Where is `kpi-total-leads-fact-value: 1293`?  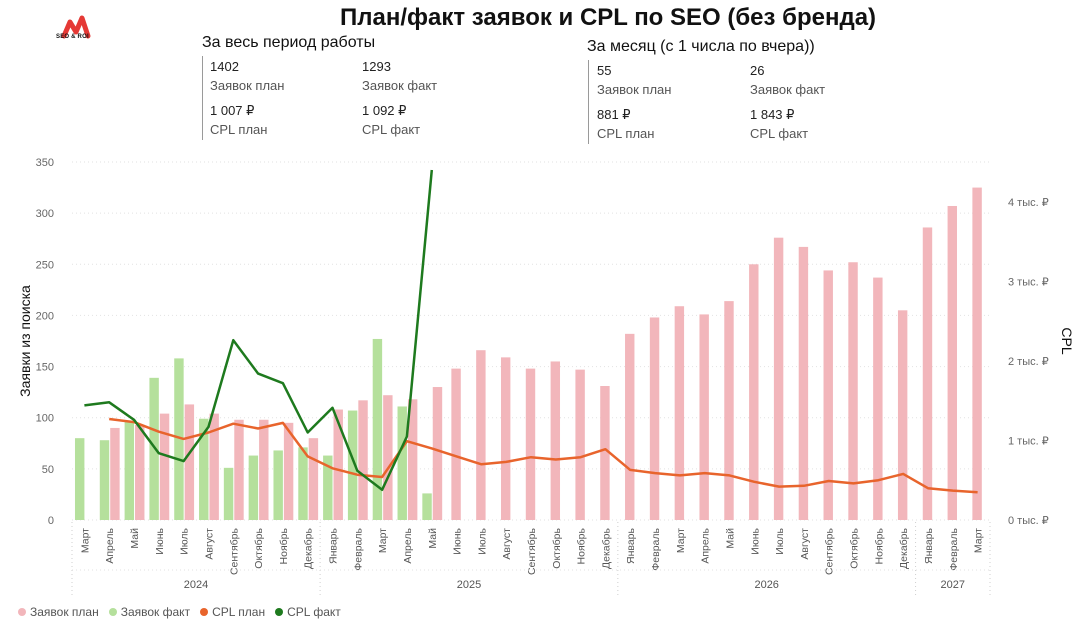
kpi-total-leads-fact-value: 1293 is located at coordinates (376, 66).